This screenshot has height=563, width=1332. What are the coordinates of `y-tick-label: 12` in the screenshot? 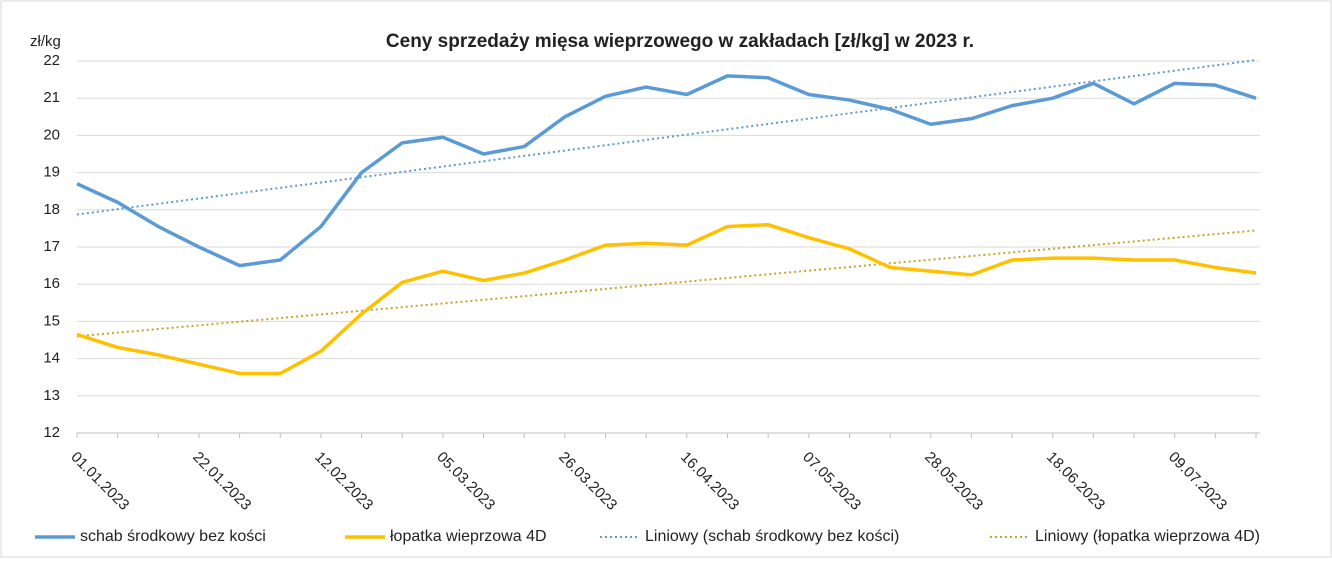 It's located at (51, 432).